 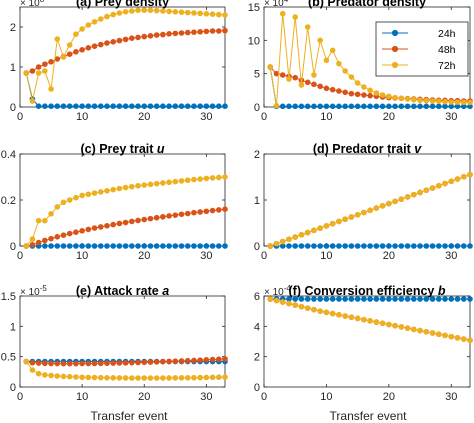 I want to click on panel-d-ytick-label: 1, so click(x=257, y=201).